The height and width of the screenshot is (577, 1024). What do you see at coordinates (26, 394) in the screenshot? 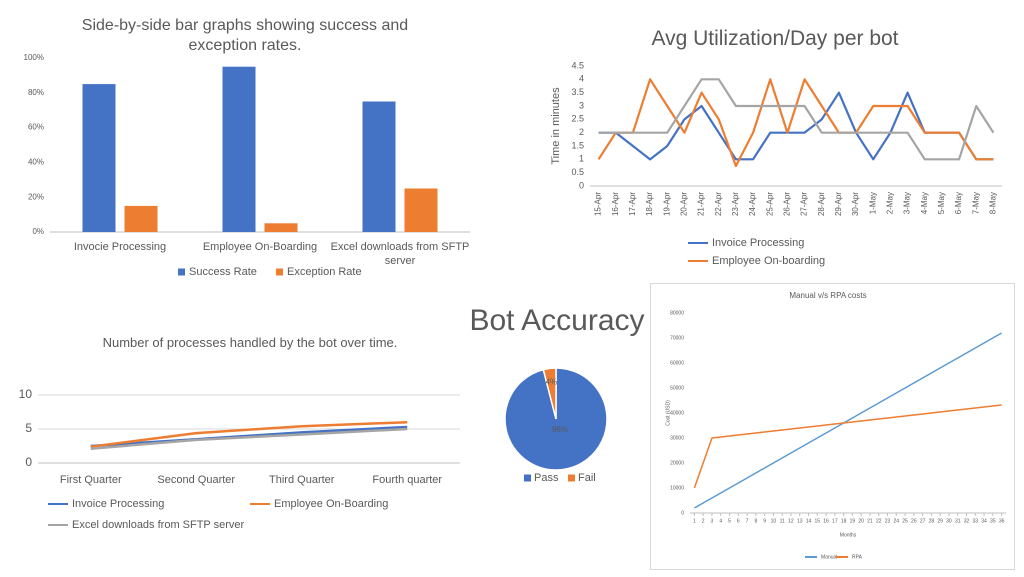
I see `y-tick-label: 10` at bounding box center [26, 394].